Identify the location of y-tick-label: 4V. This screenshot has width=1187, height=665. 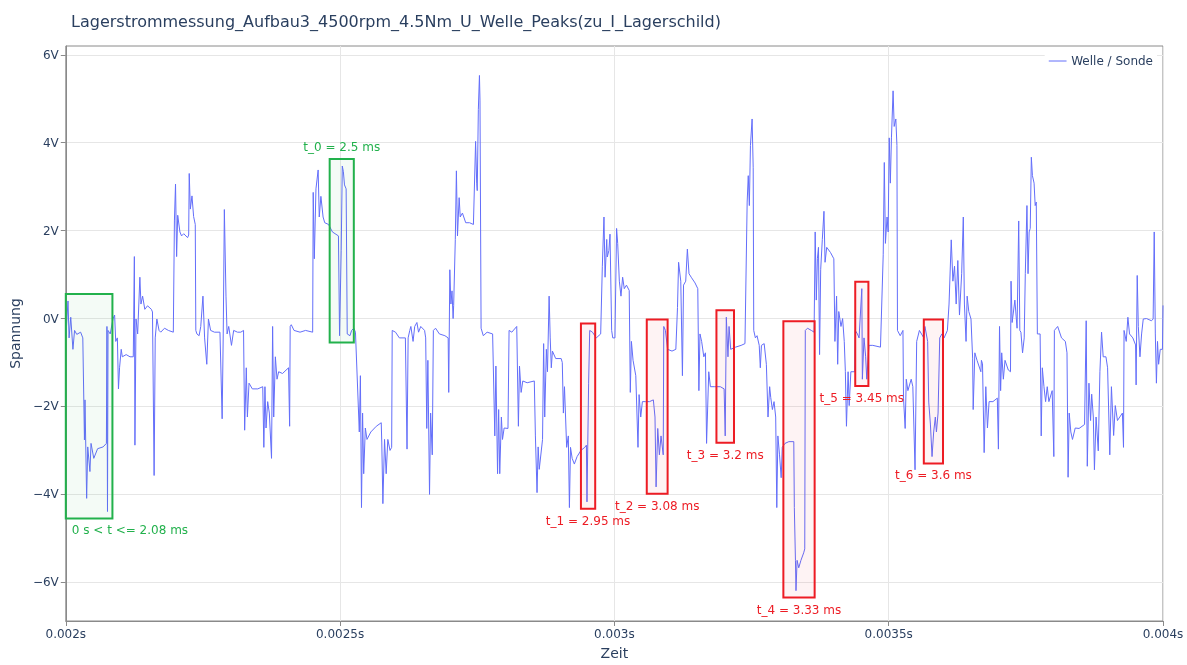
(51, 142).